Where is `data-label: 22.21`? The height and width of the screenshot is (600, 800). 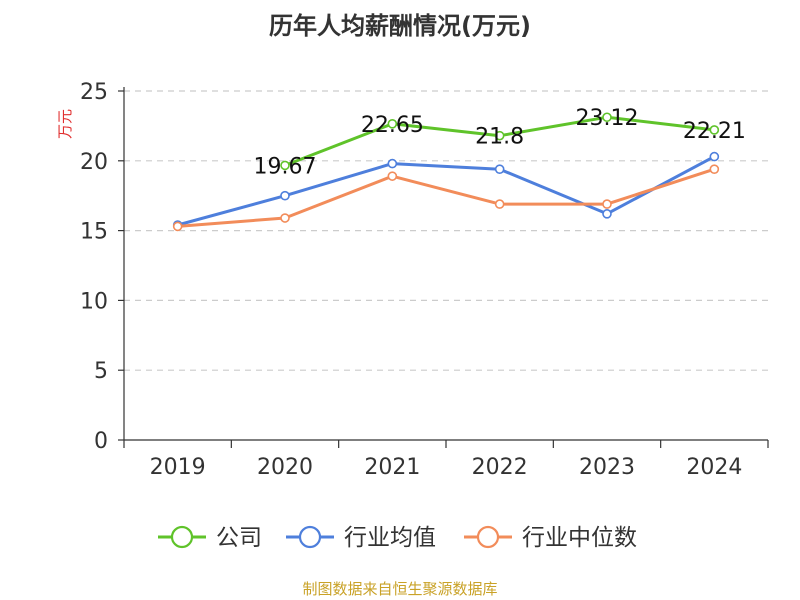 data-label: 22.21 is located at coordinates (714, 131).